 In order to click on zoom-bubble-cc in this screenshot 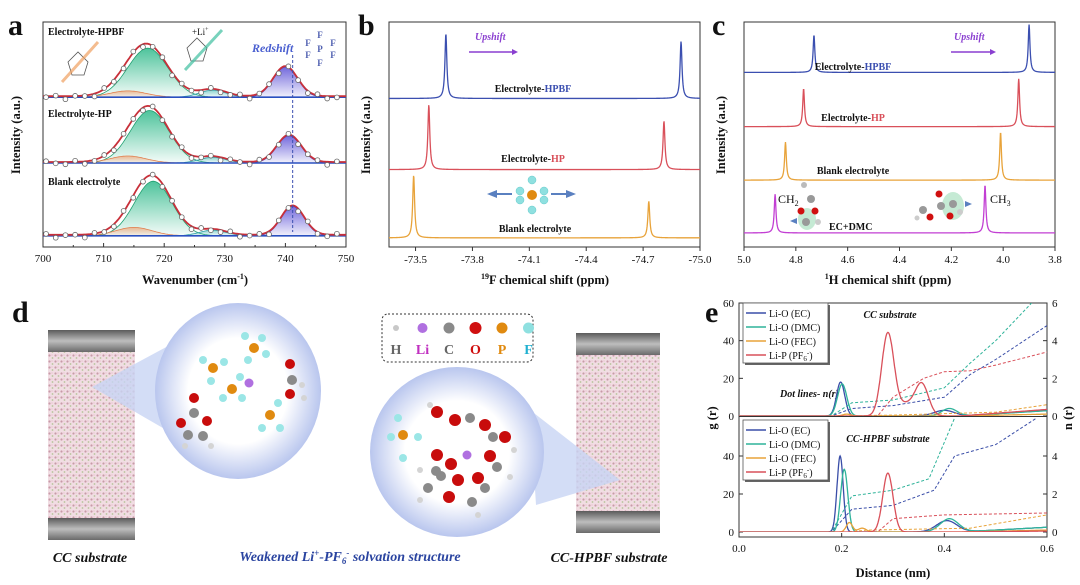, I will do `click(238, 391)`.